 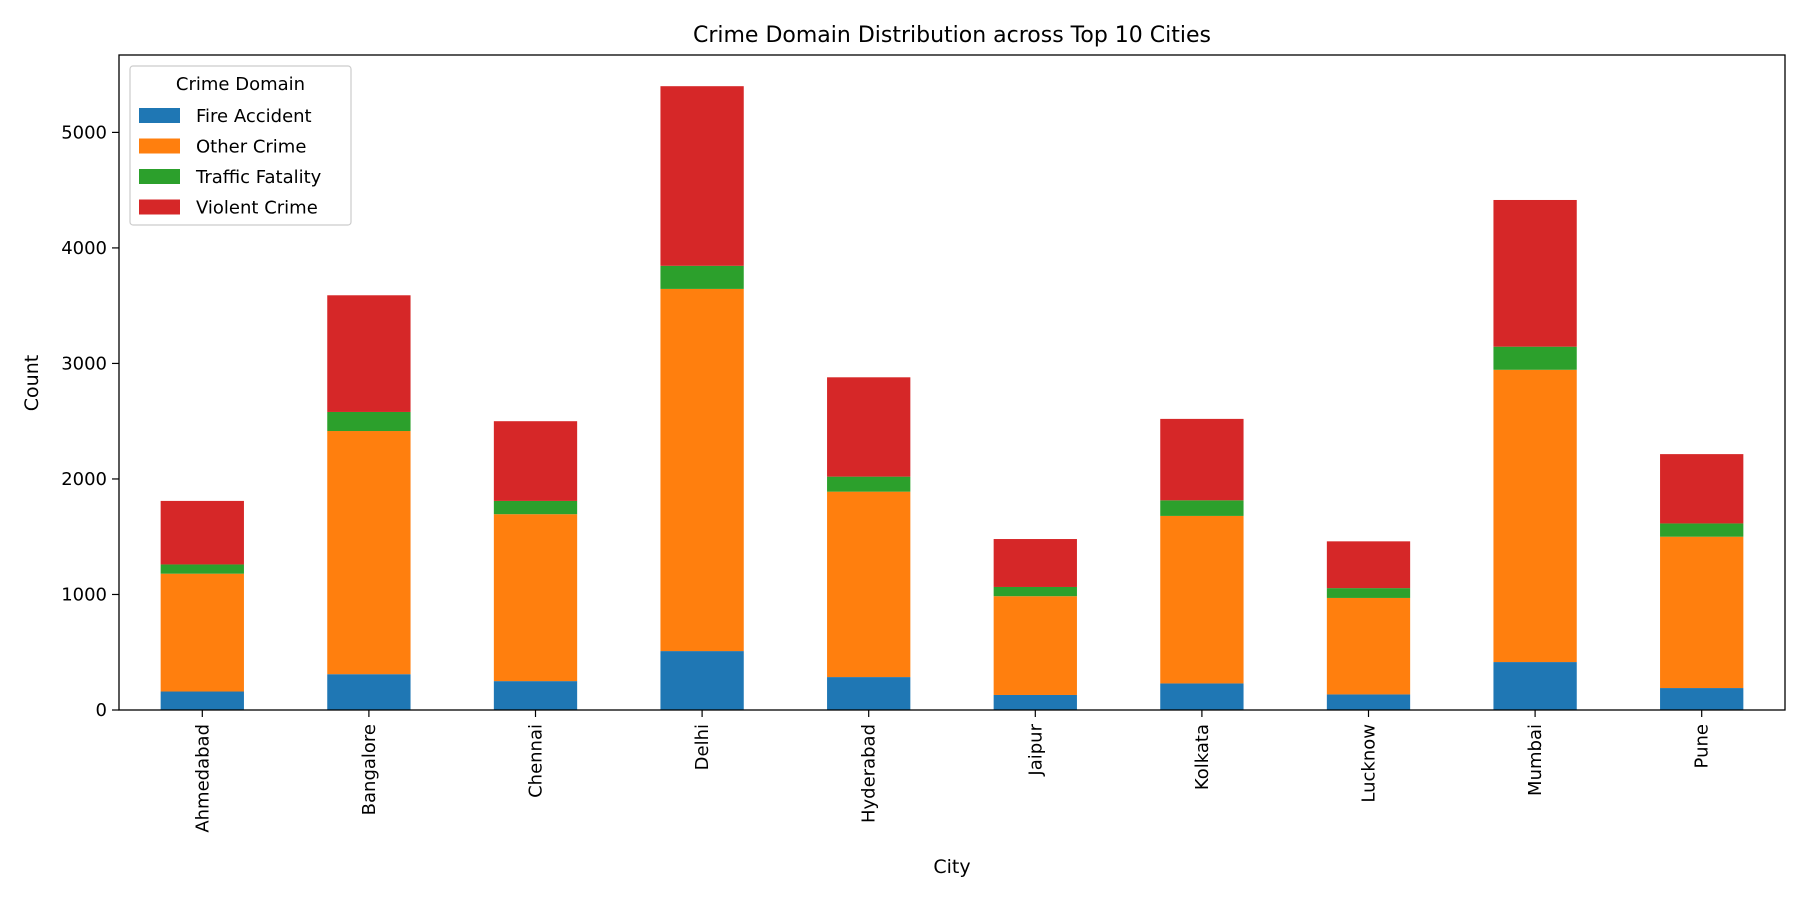 What do you see at coordinates (1035, 645) in the screenshot?
I see `bar-segment-jaipur-other-crime` at bounding box center [1035, 645].